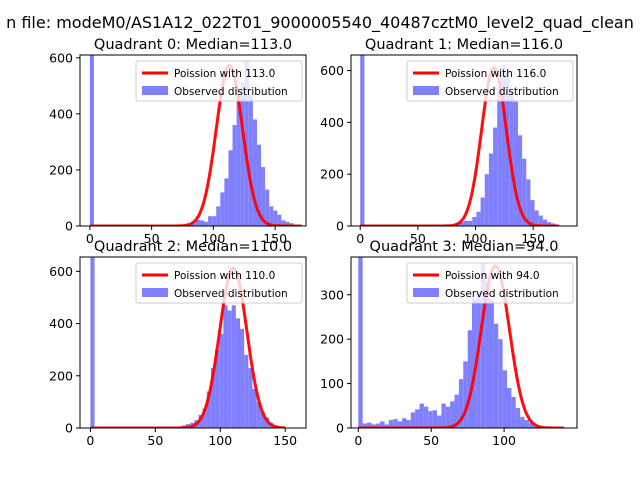 Image resolution: width=640 pixels, height=480 pixels. I want to click on legend-poisson-label: Poission with 110.0, so click(224, 276).